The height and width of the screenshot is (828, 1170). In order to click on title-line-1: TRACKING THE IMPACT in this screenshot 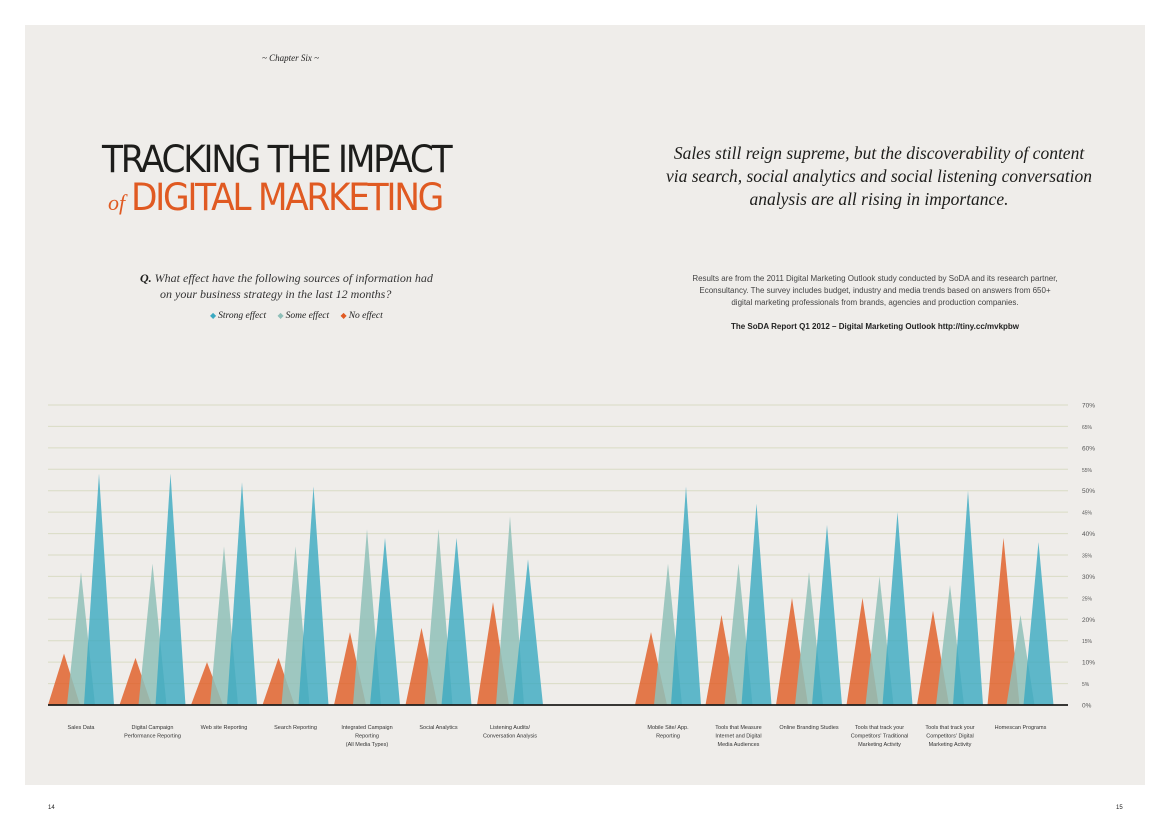, I will do `click(277, 159)`.